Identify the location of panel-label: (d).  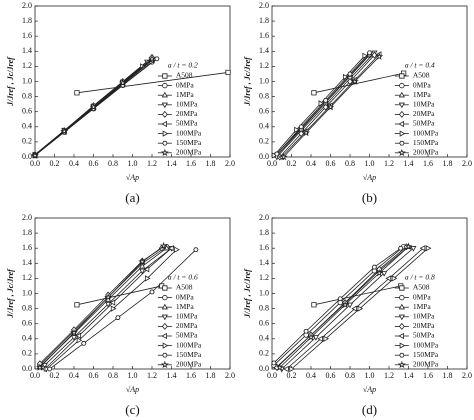
(369, 409).